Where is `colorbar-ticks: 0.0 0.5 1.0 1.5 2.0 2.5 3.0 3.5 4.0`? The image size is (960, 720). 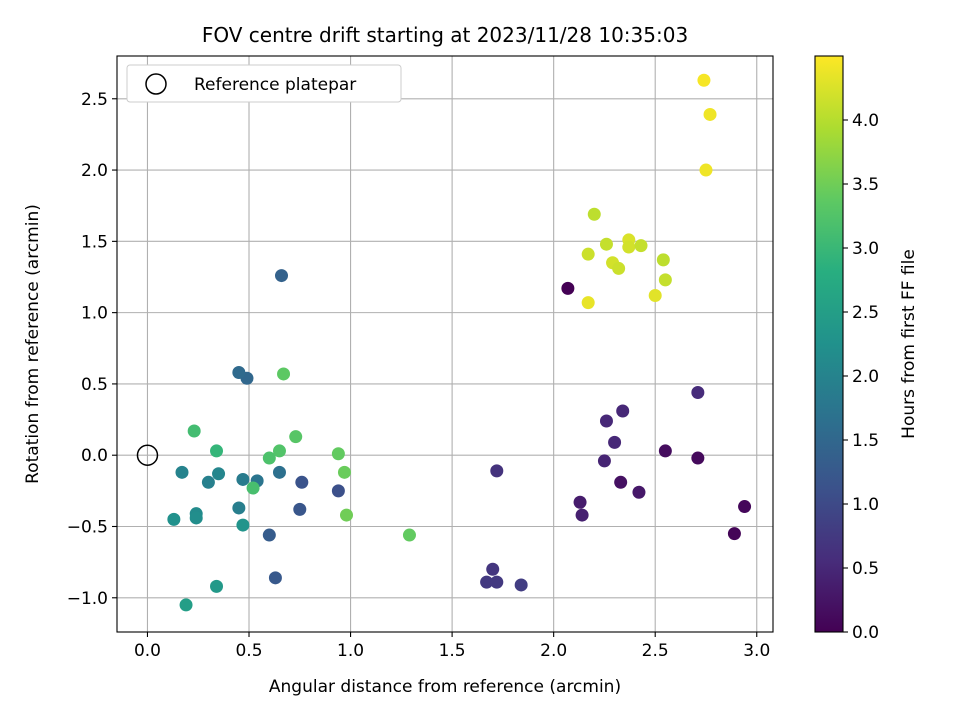
colorbar-ticks: 0.0 0.5 1.0 1.5 2.0 2.5 3.0 3.5 4.0 is located at coordinates (861, 377).